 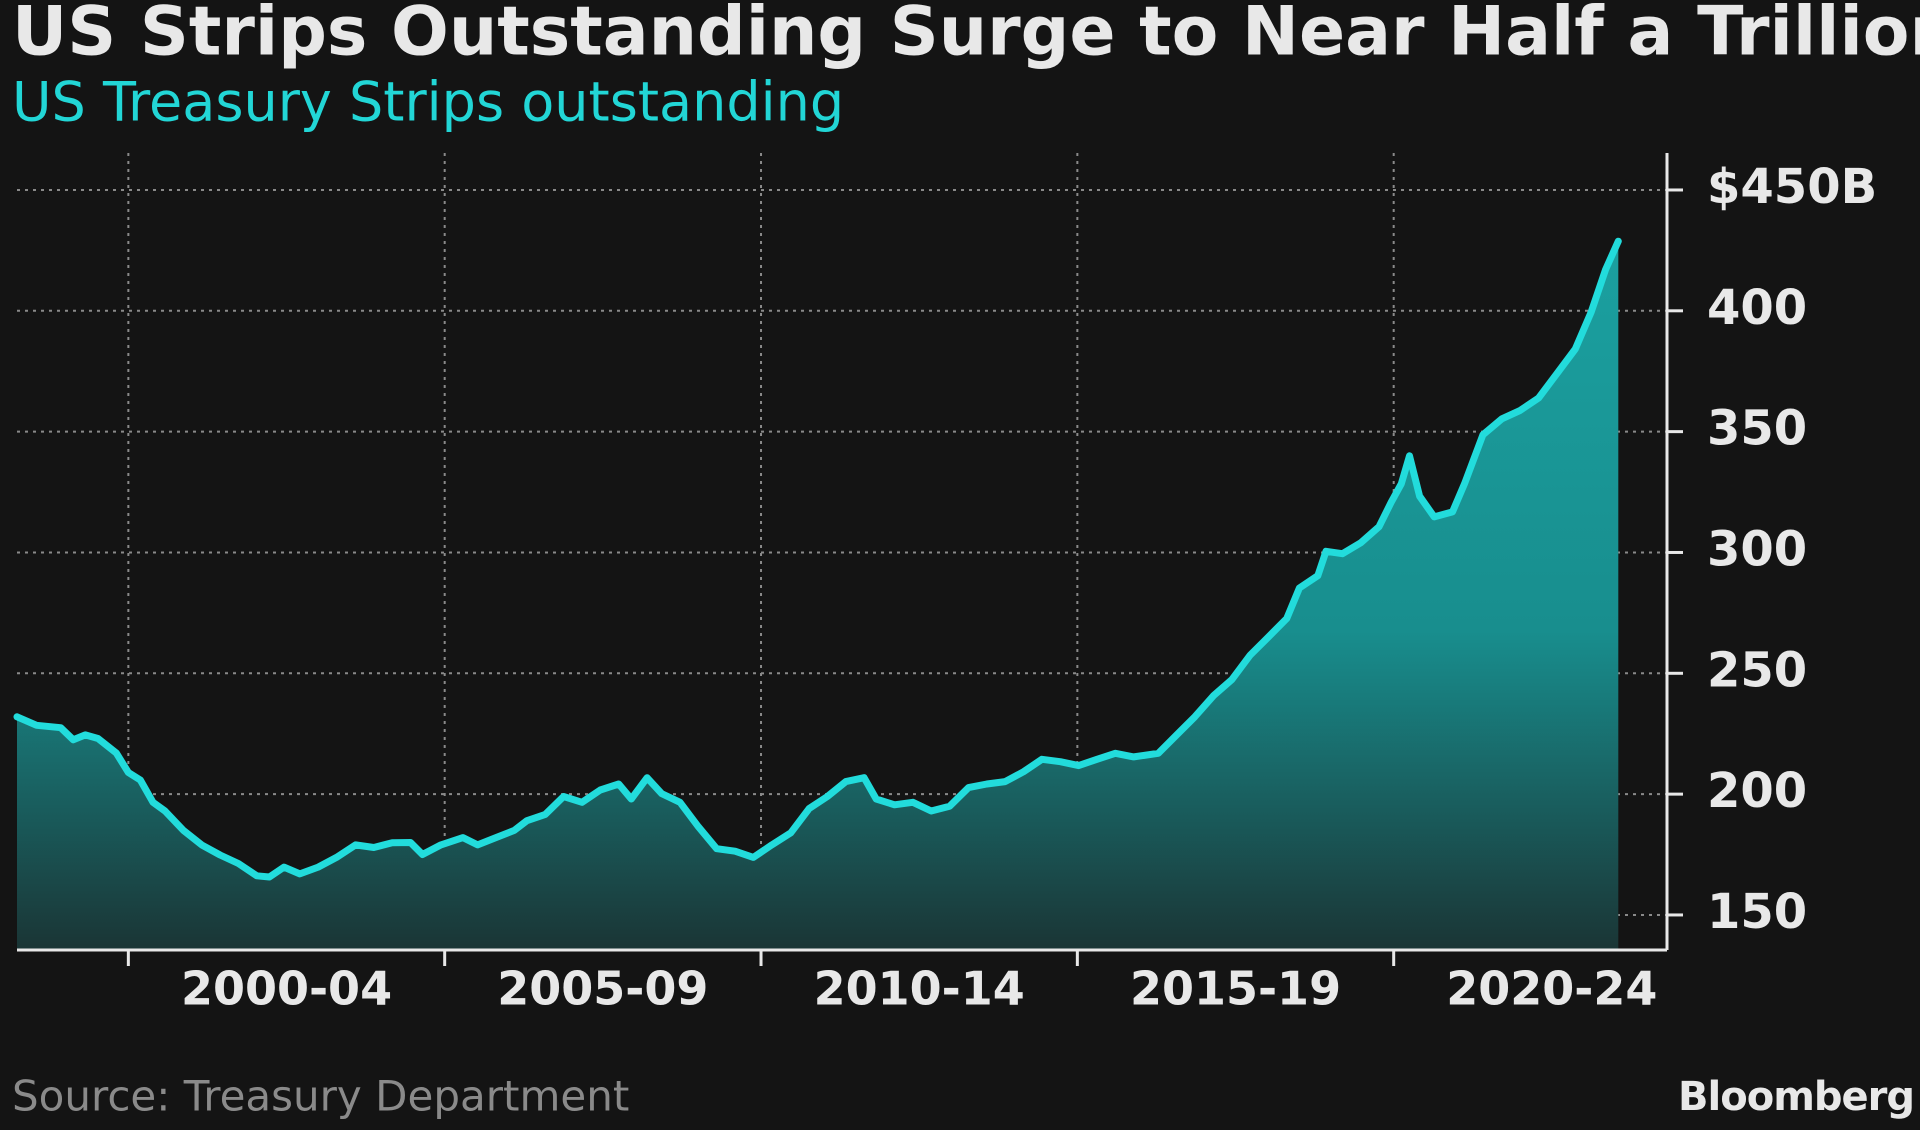 What do you see at coordinates (1757, 429) in the screenshot?
I see `y-tick-label: 350` at bounding box center [1757, 429].